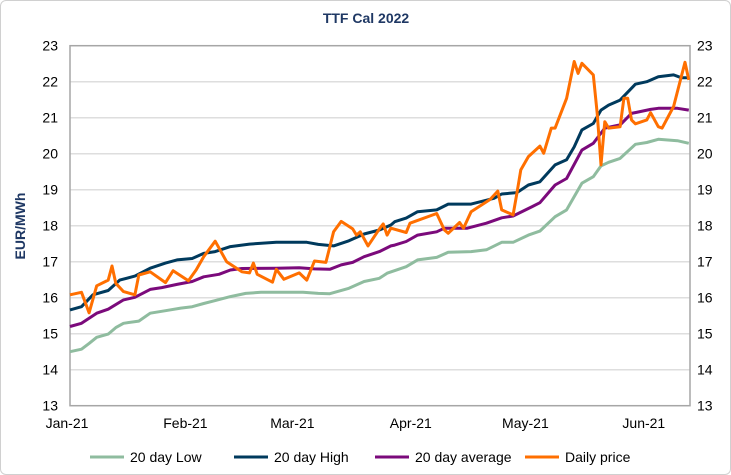 The height and width of the screenshot is (475, 731). What do you see at coordinates (50, 262) in the screenshot?
I see `y-tick-label: 17` at bounding box center [50, 262].